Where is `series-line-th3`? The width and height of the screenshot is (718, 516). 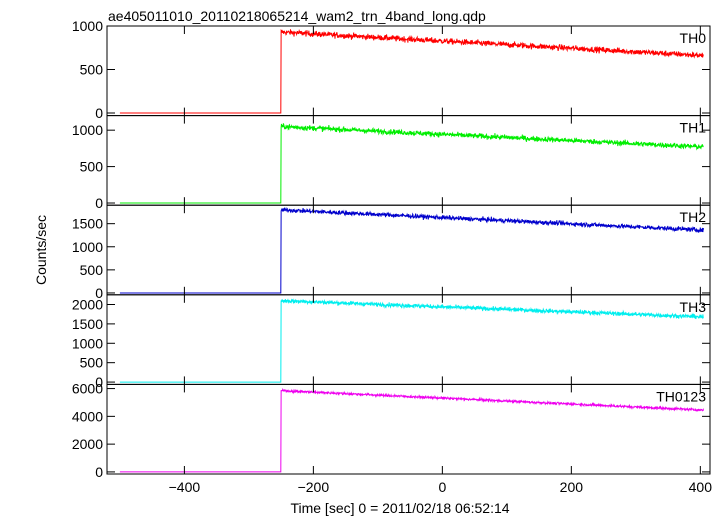
series-line-th3 is located at coordinates (411, 340).